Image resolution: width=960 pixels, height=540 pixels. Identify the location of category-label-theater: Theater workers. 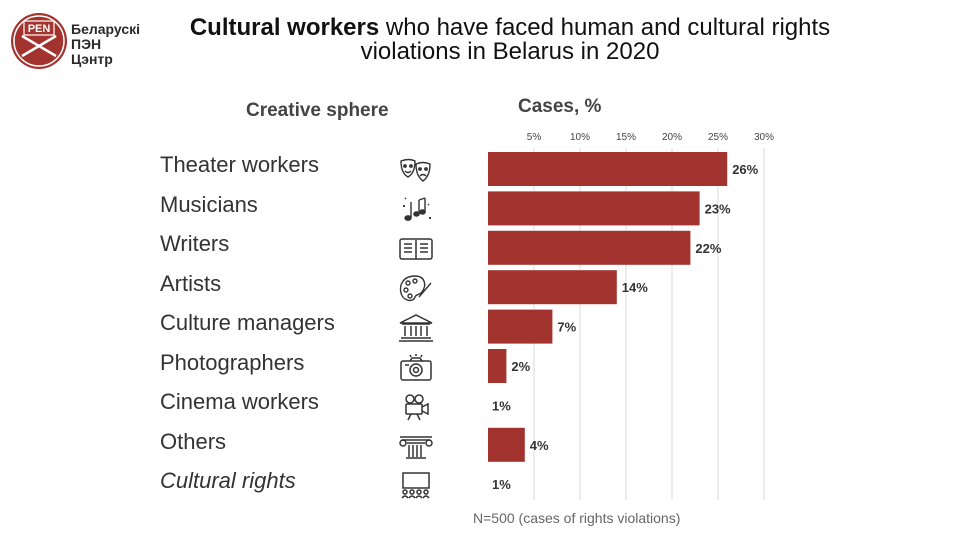
(239, 164).